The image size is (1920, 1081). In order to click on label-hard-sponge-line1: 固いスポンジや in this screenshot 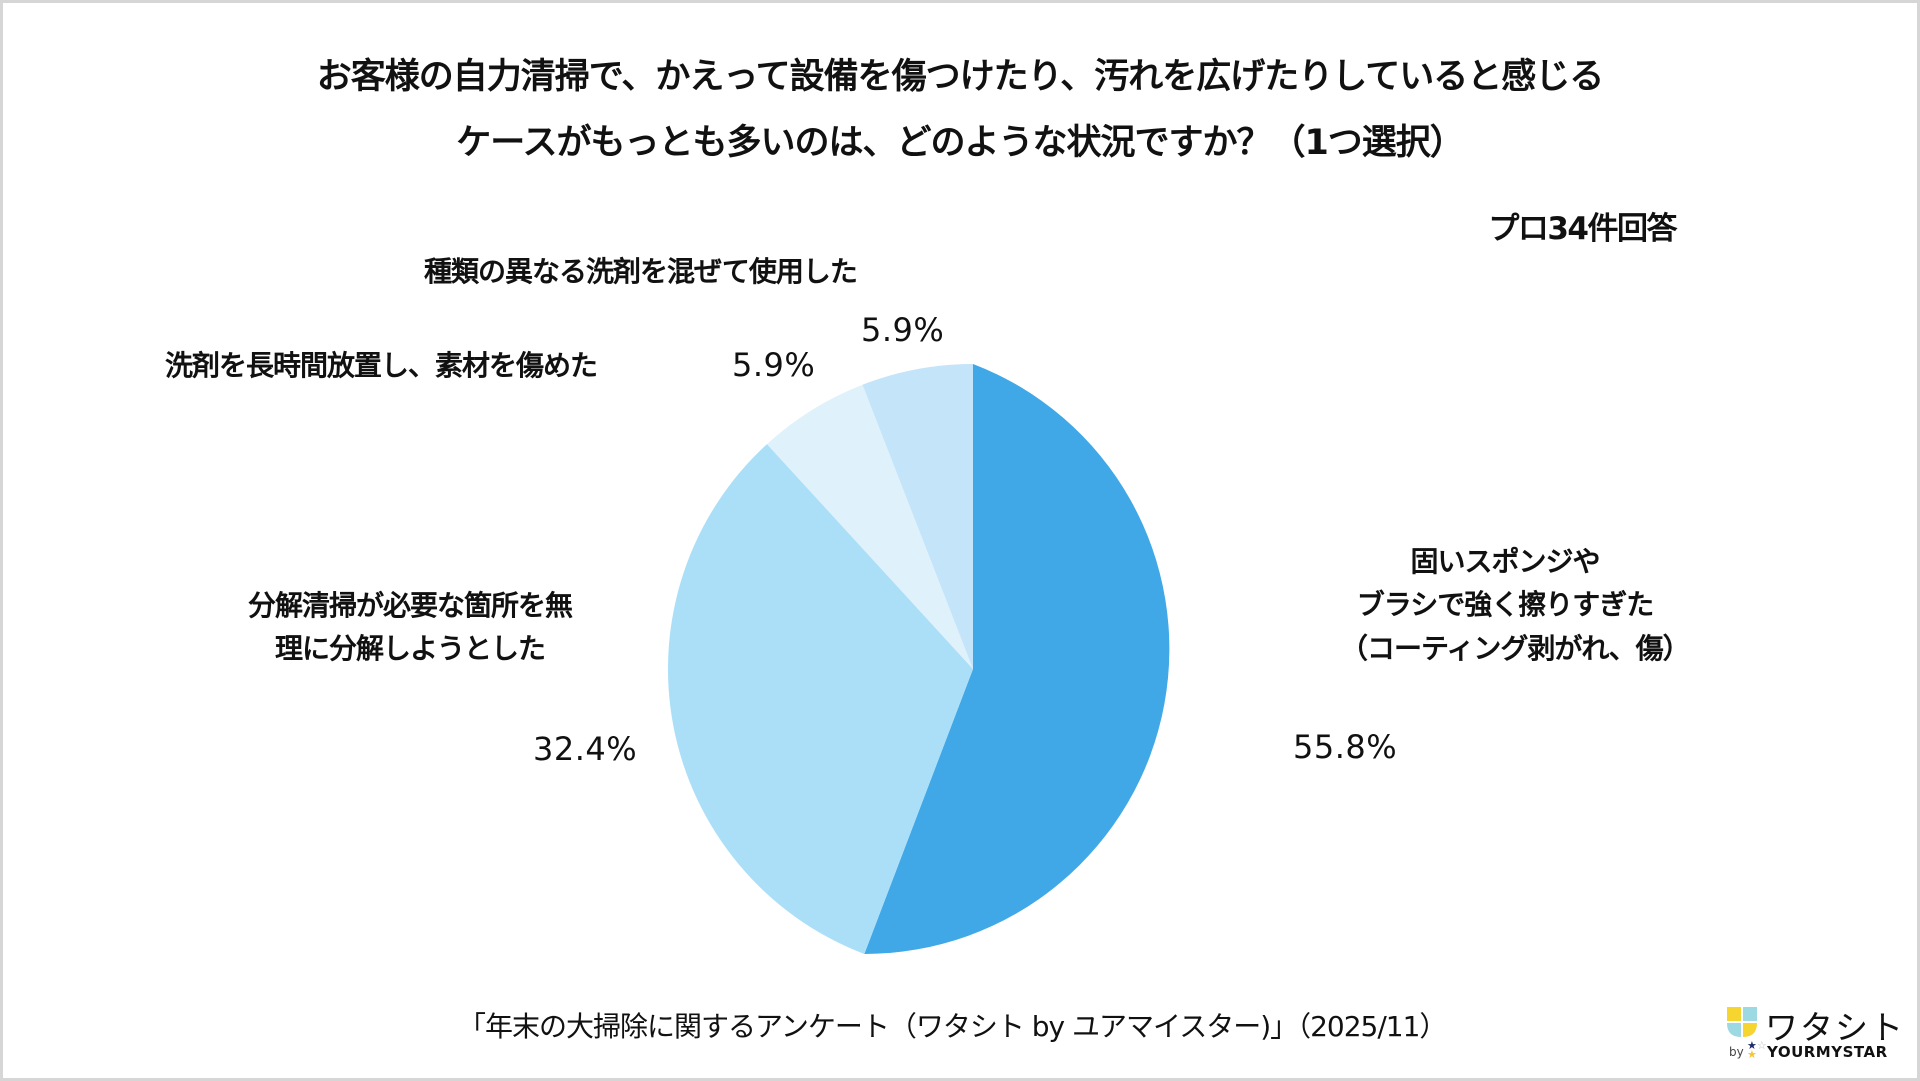, I will do `click(1505, 561)`.